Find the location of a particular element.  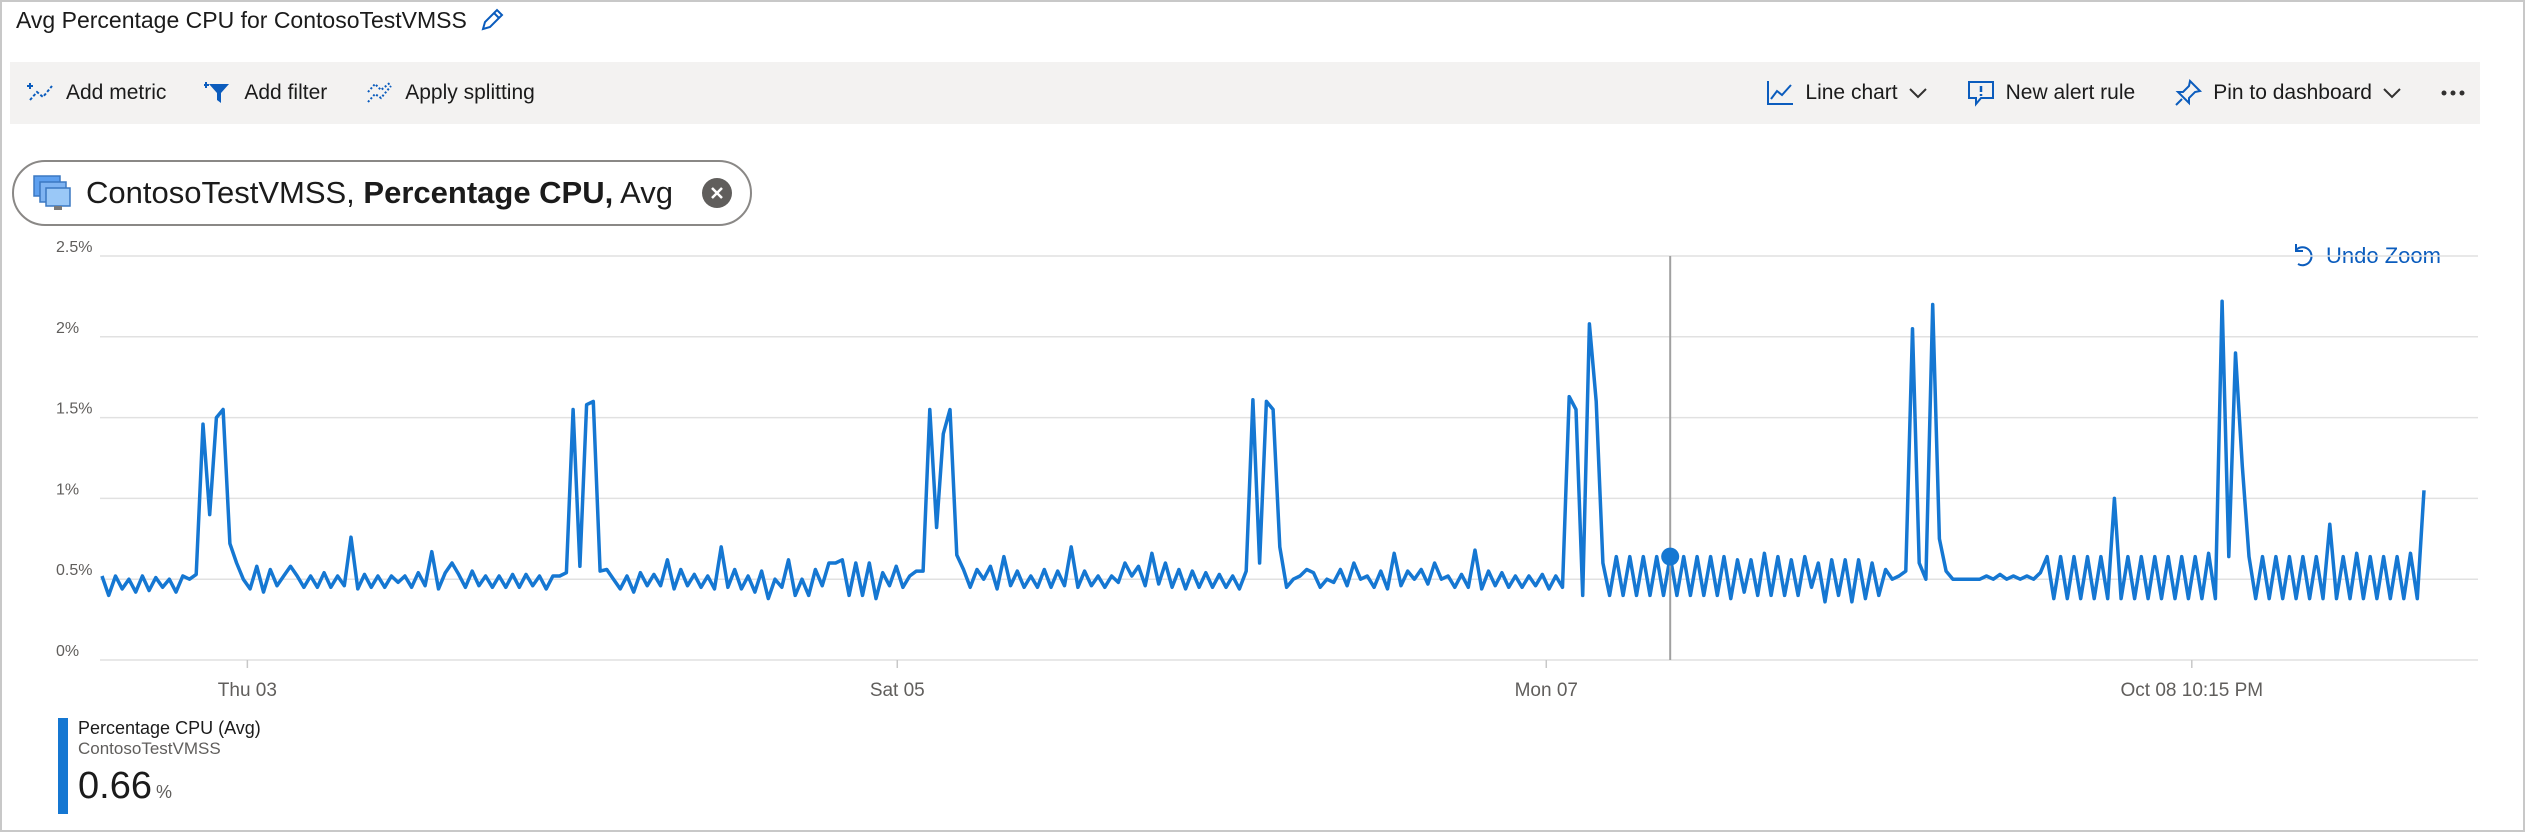

pin-to-dashboard-dropdown: Pin to dashboard is located at coordinates (2287, 93).